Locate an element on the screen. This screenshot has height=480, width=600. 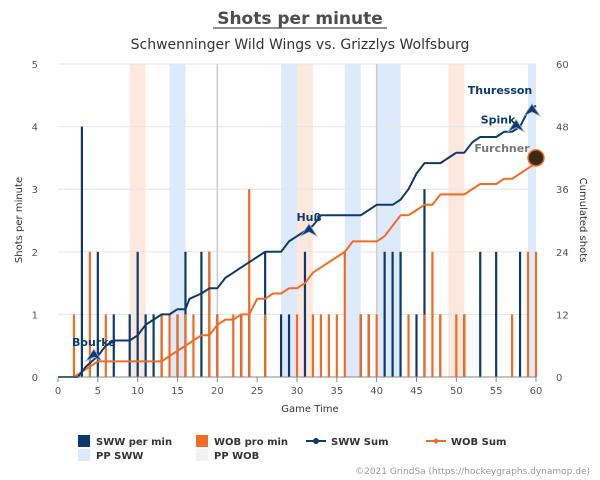
x-tick-label: 40 is located at coordinates (376, 391).